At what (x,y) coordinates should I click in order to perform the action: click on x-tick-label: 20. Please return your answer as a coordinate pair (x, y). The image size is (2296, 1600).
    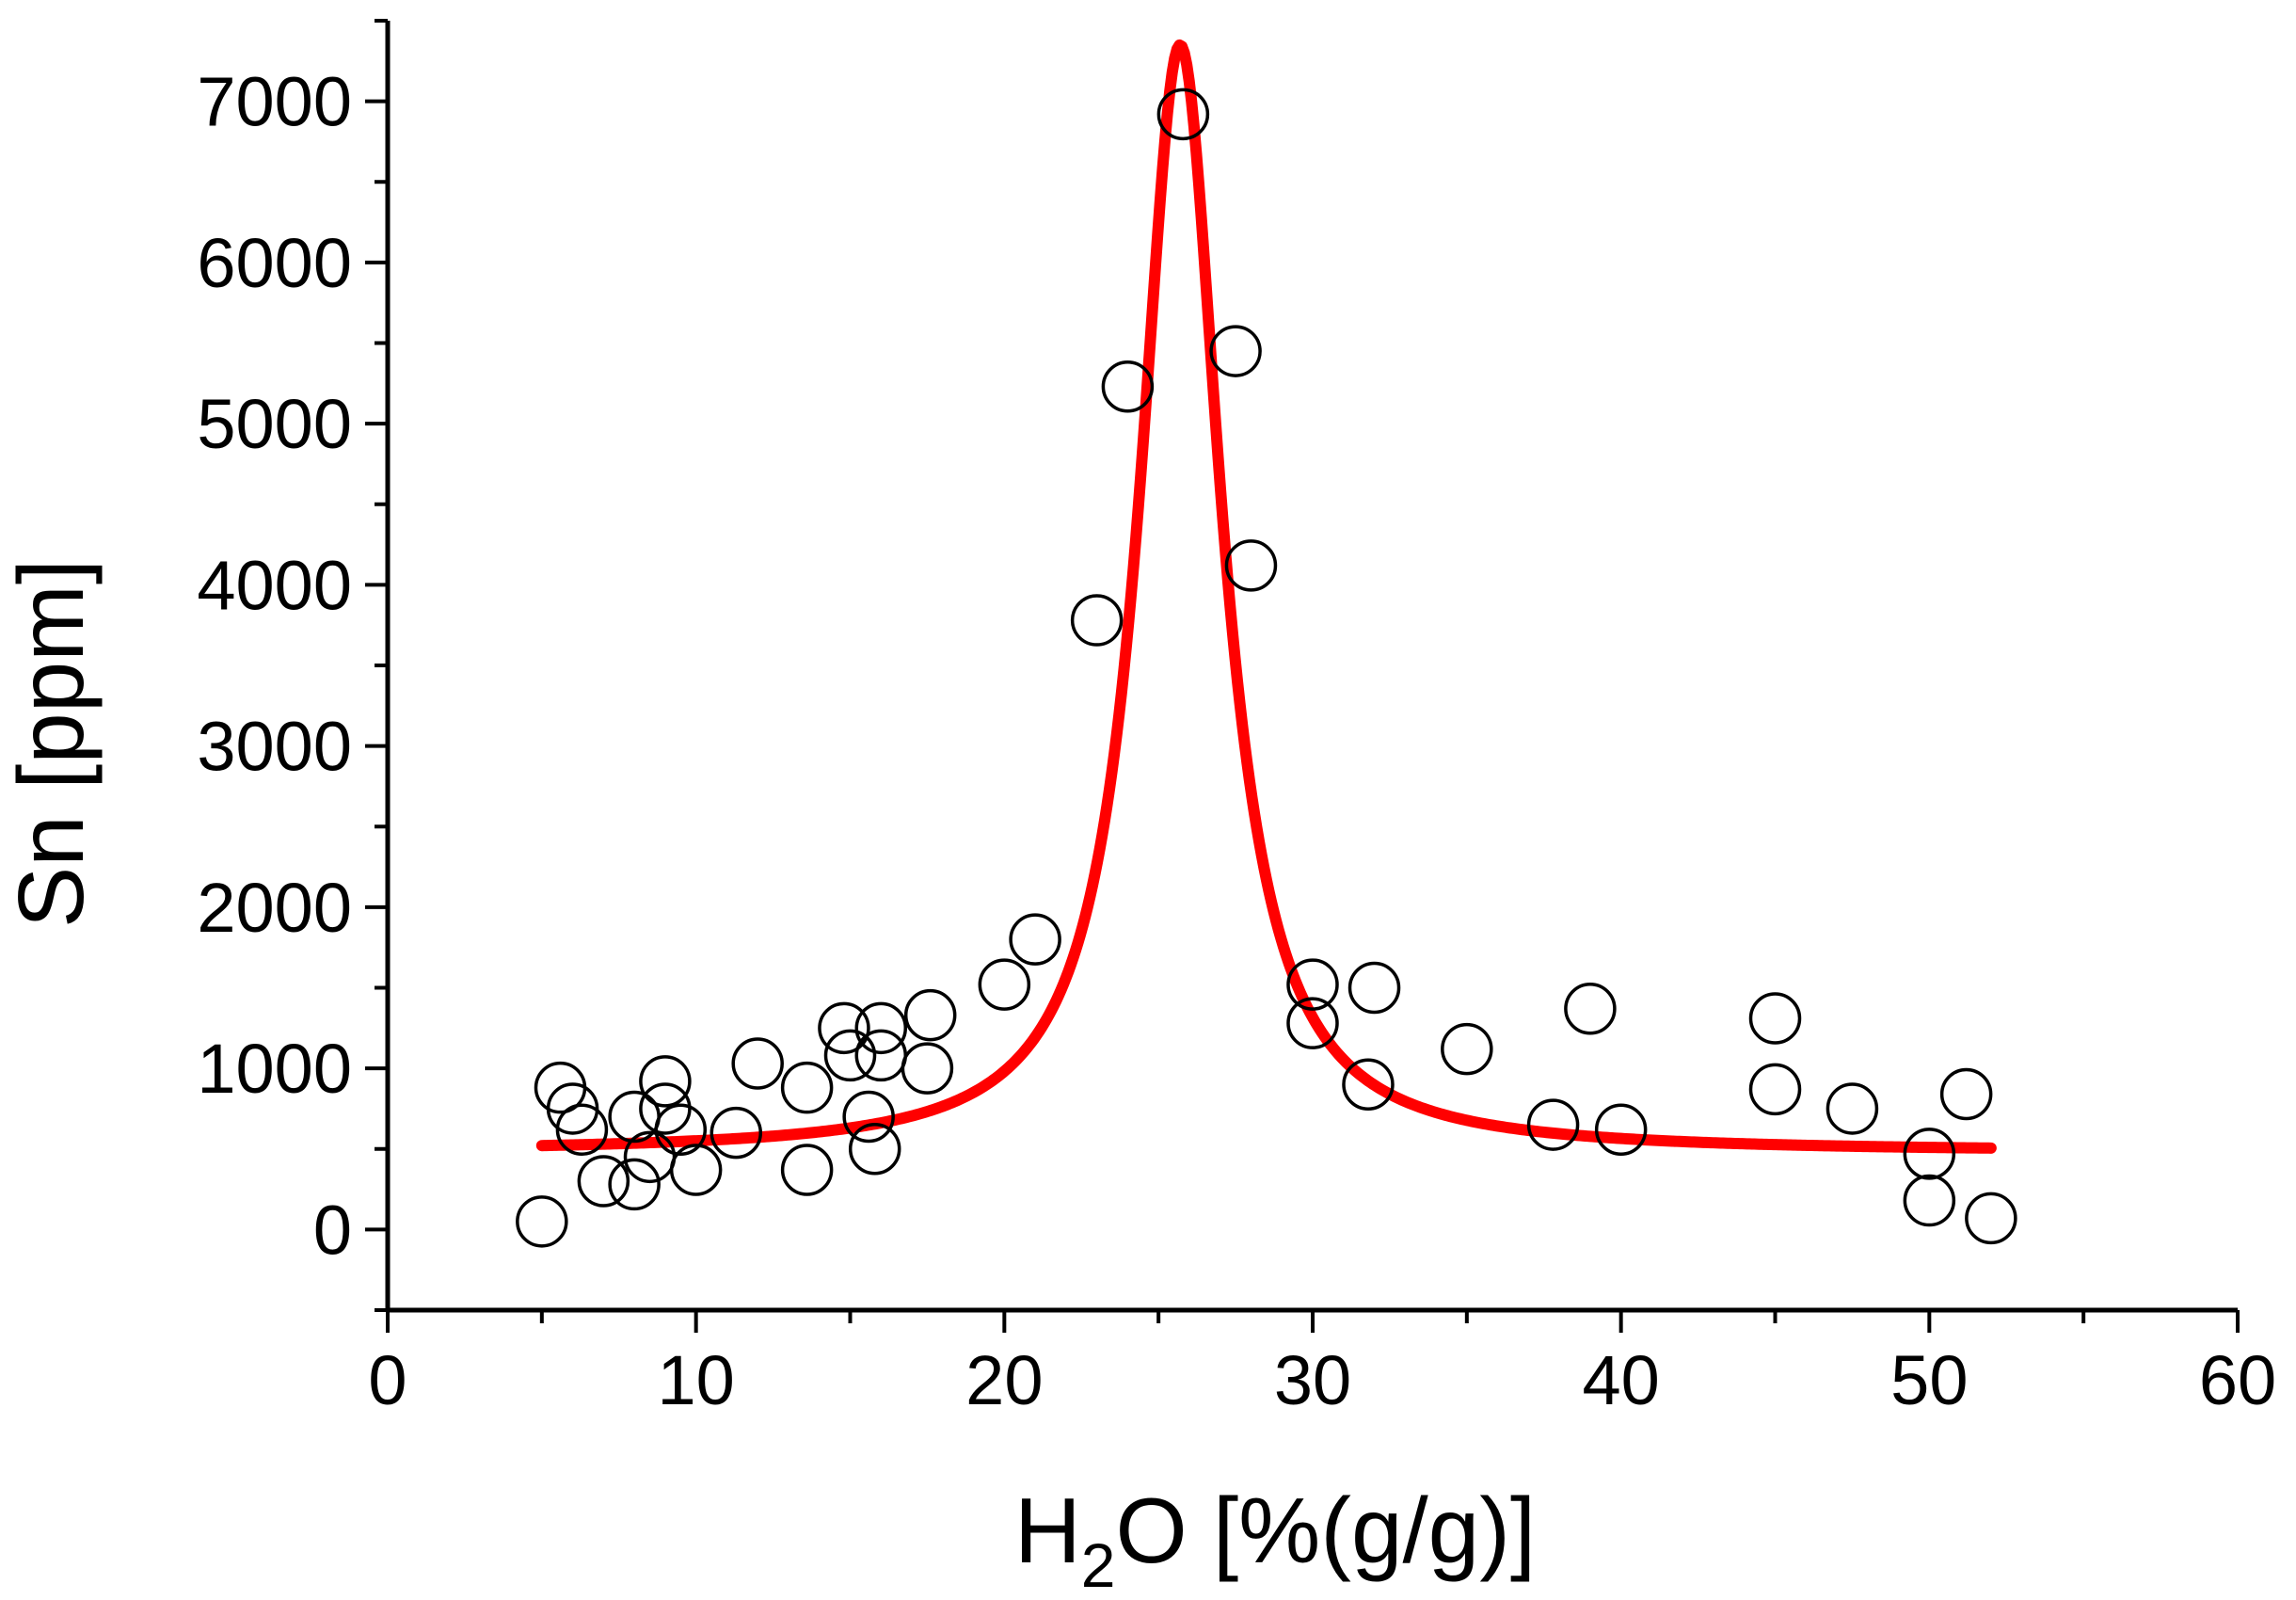
    Looking at the image, I should click on (1004, 1380).